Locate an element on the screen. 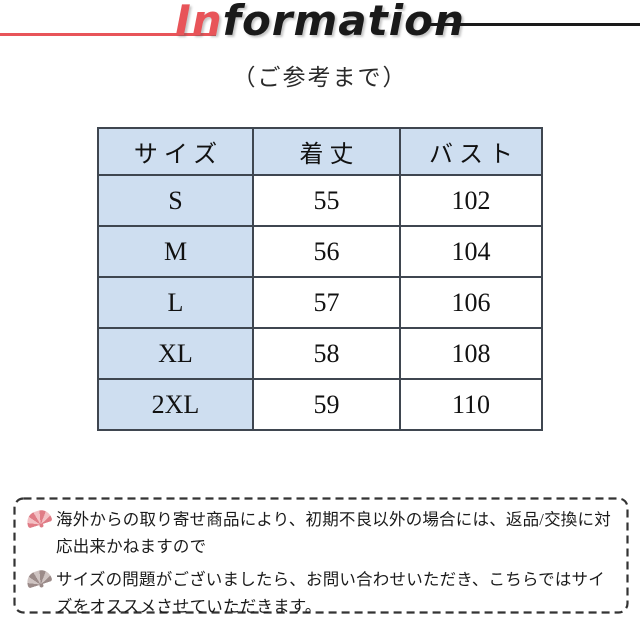  cell-bust: 102 is located at coordinates (471, 200).